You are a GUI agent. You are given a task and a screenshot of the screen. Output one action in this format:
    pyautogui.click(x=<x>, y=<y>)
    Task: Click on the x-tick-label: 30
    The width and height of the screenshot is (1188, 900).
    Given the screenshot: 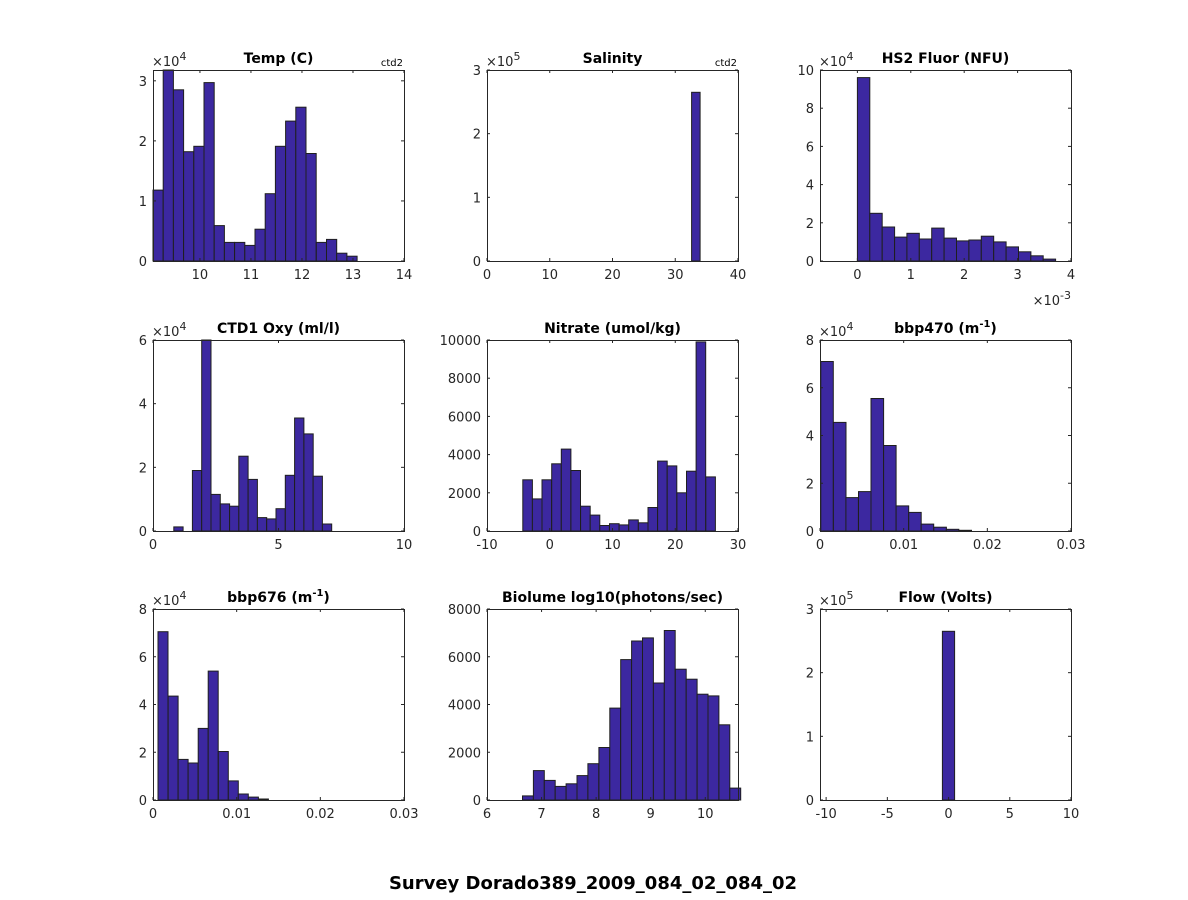 What is the action you would take?
    pyautogui.click(x=675, y=275)
    